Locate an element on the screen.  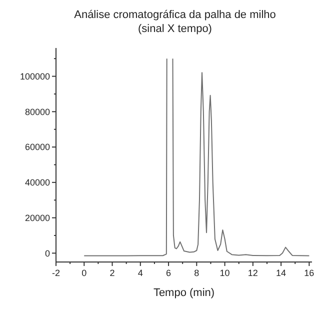
x-tick-label: 6 is located at coordinates (169, 273).